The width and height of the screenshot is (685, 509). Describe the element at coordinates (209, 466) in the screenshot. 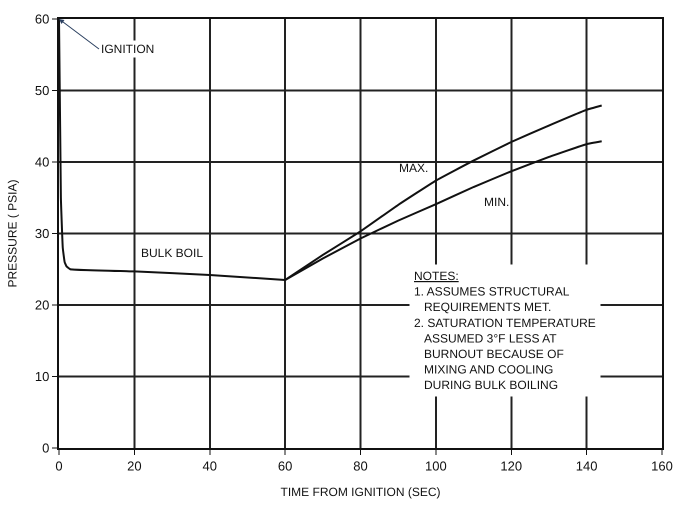

I see `x-tick-label: 40` at that location.